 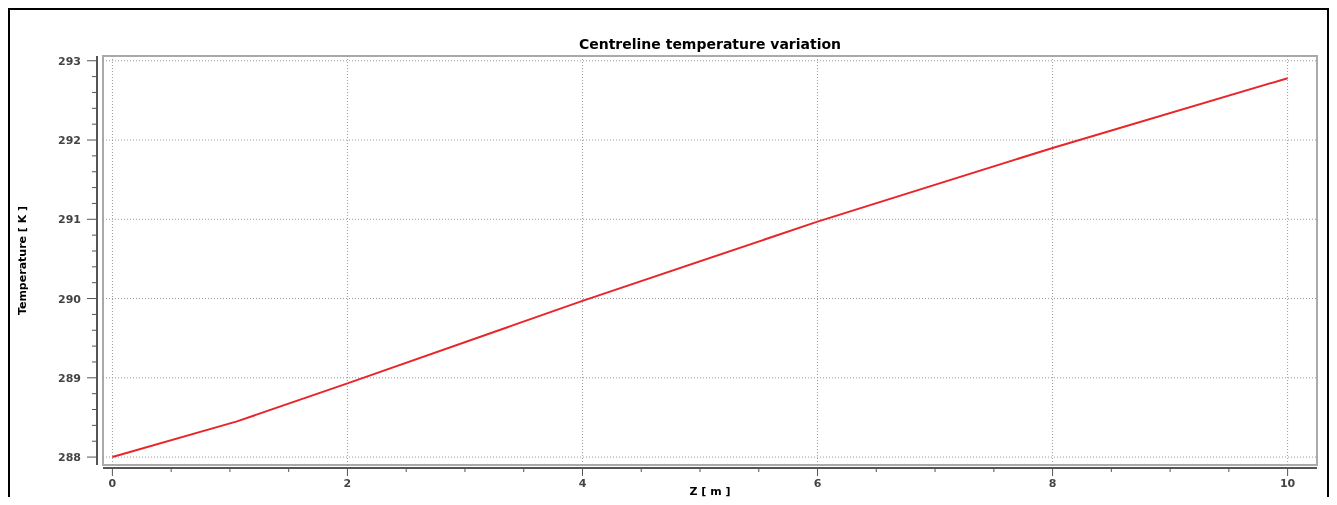 What do you see at coordinates (69, 458) in the screenshot?
I see `y-tick-label: 288` at bounding box center [69, 458].